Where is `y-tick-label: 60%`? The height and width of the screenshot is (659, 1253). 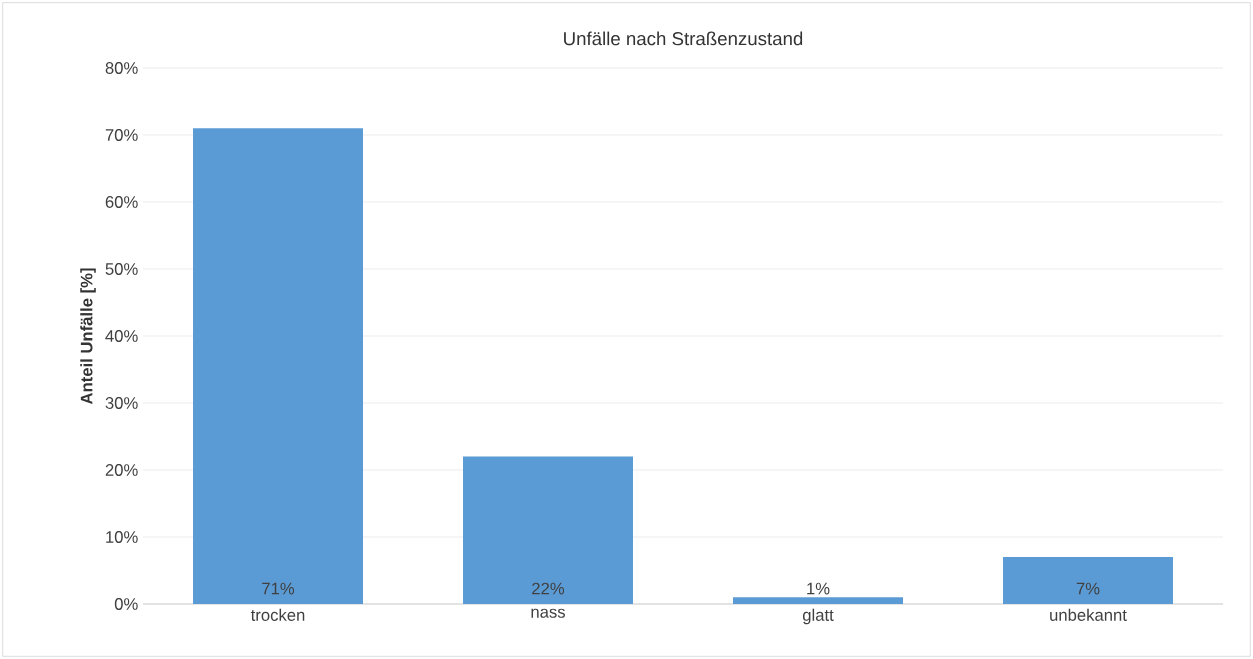 y-tick-label: 60% is located at coordinates (121, 202).